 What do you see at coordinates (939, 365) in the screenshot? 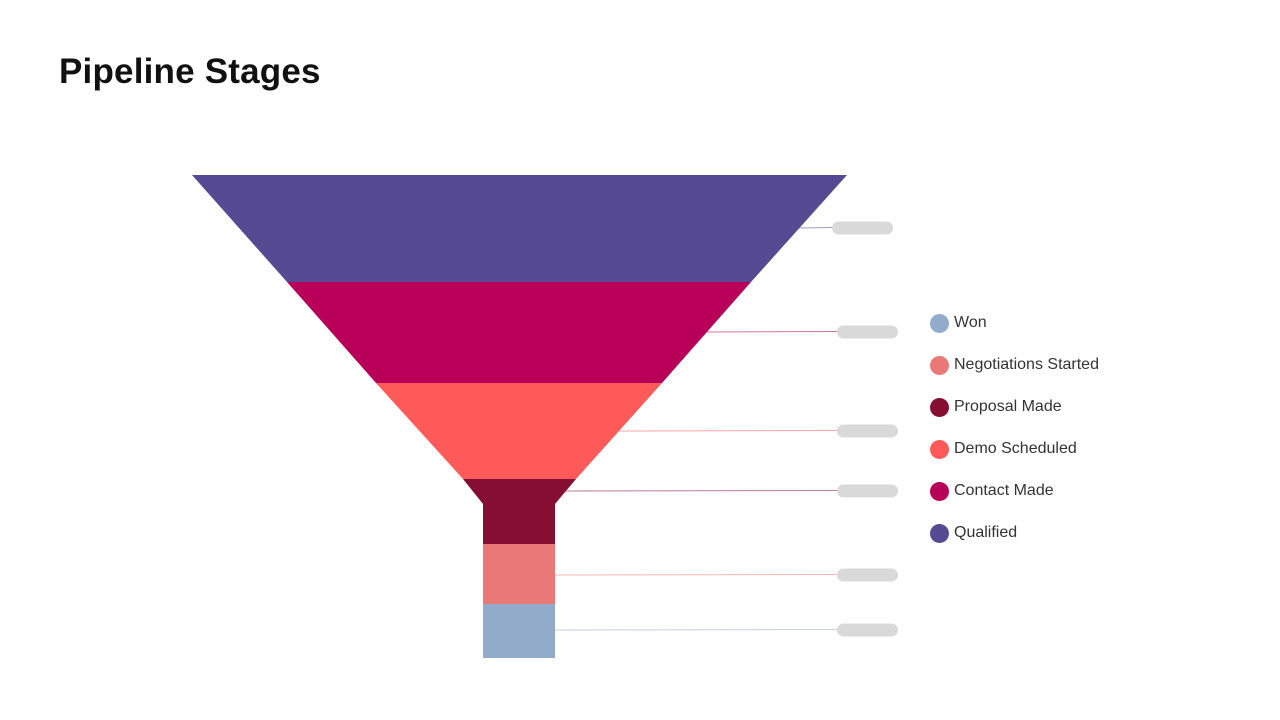
I see `legend-swatch-negotiations-started` at bounding box center [939, 365].